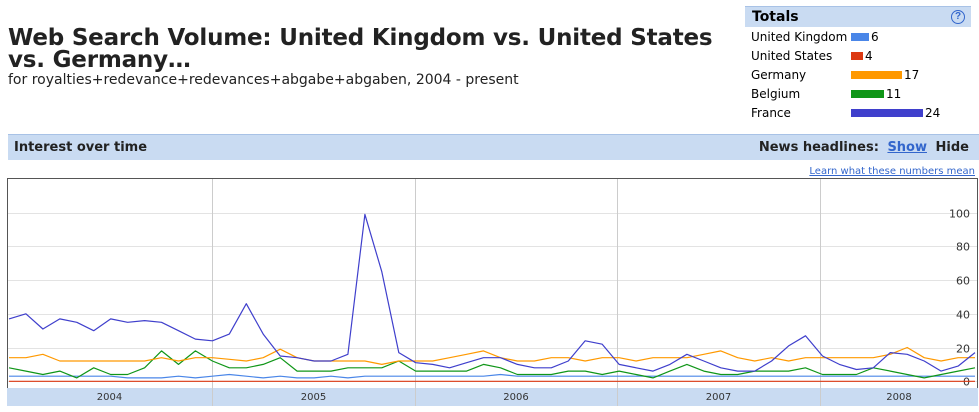 The width and height of the screenshot is (979, 412). I want to click on totals-title: Totals, so click(775, 17).